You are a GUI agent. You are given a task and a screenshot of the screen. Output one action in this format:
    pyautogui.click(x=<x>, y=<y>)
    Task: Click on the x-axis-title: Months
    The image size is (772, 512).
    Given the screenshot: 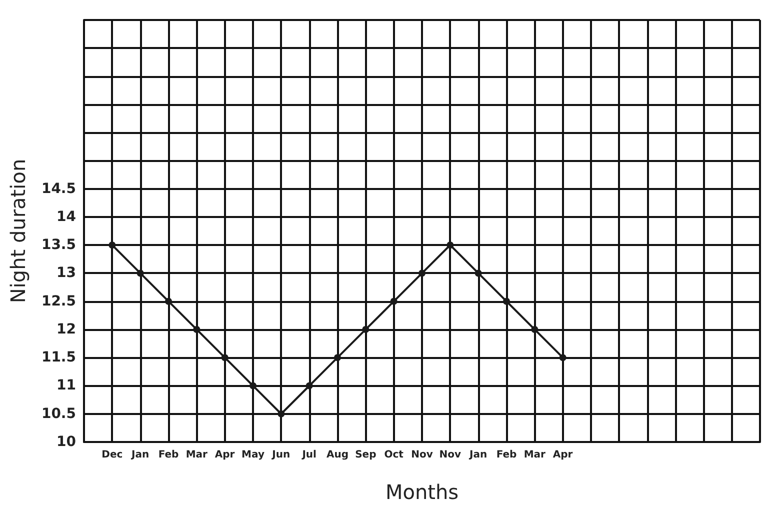 What is the action you would take?
    pyautogui.click(x=422, y=492)
    